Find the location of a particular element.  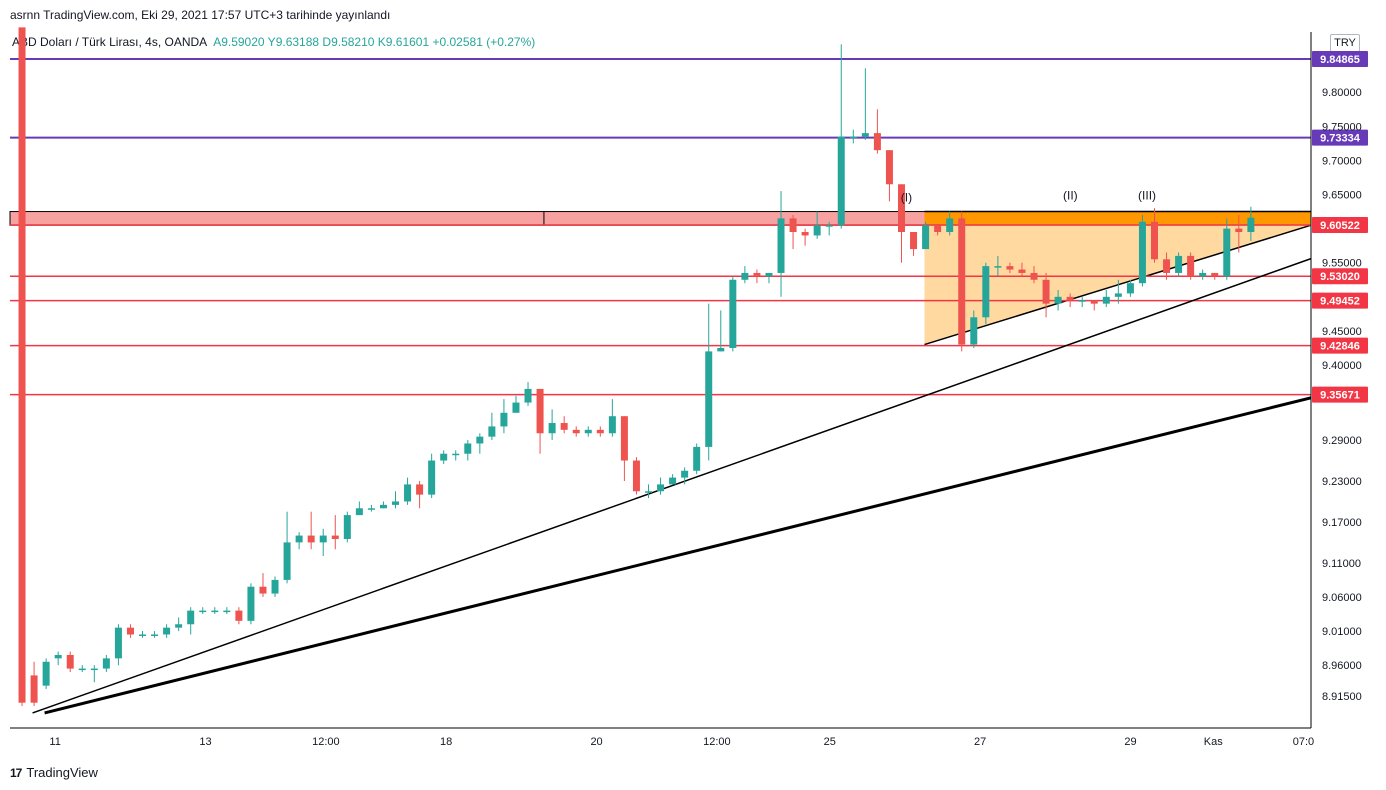

wave-labels-group: (I) (II) (III) is located at coordinates (1028, 196).